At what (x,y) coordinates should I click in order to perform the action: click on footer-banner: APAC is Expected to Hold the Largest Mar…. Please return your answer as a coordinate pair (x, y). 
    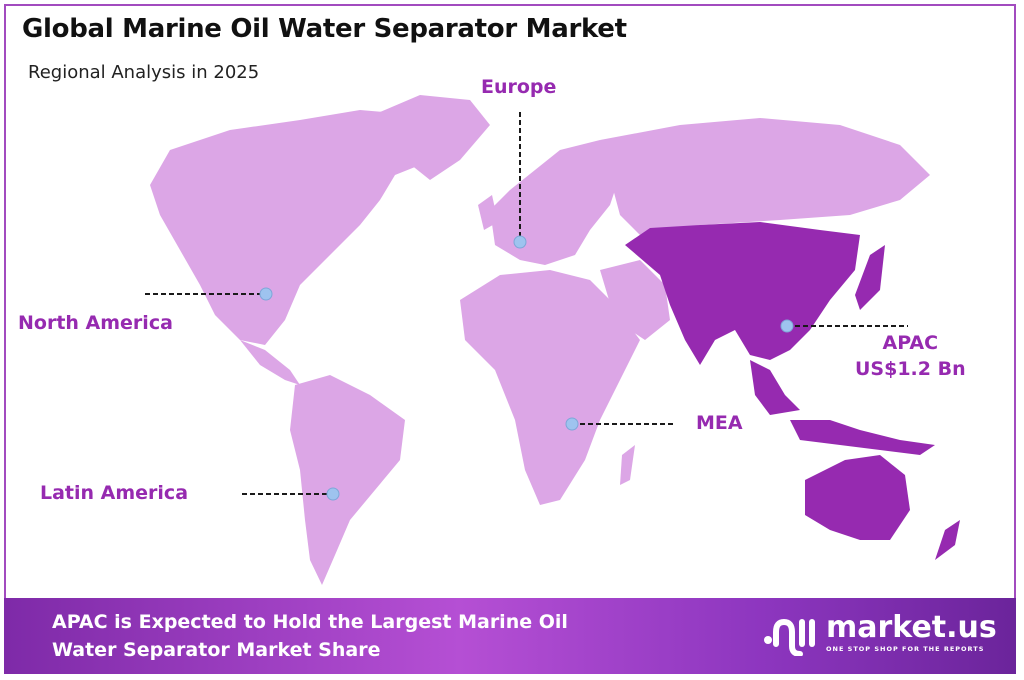
    Looking at the image, I should click on (510, 636).